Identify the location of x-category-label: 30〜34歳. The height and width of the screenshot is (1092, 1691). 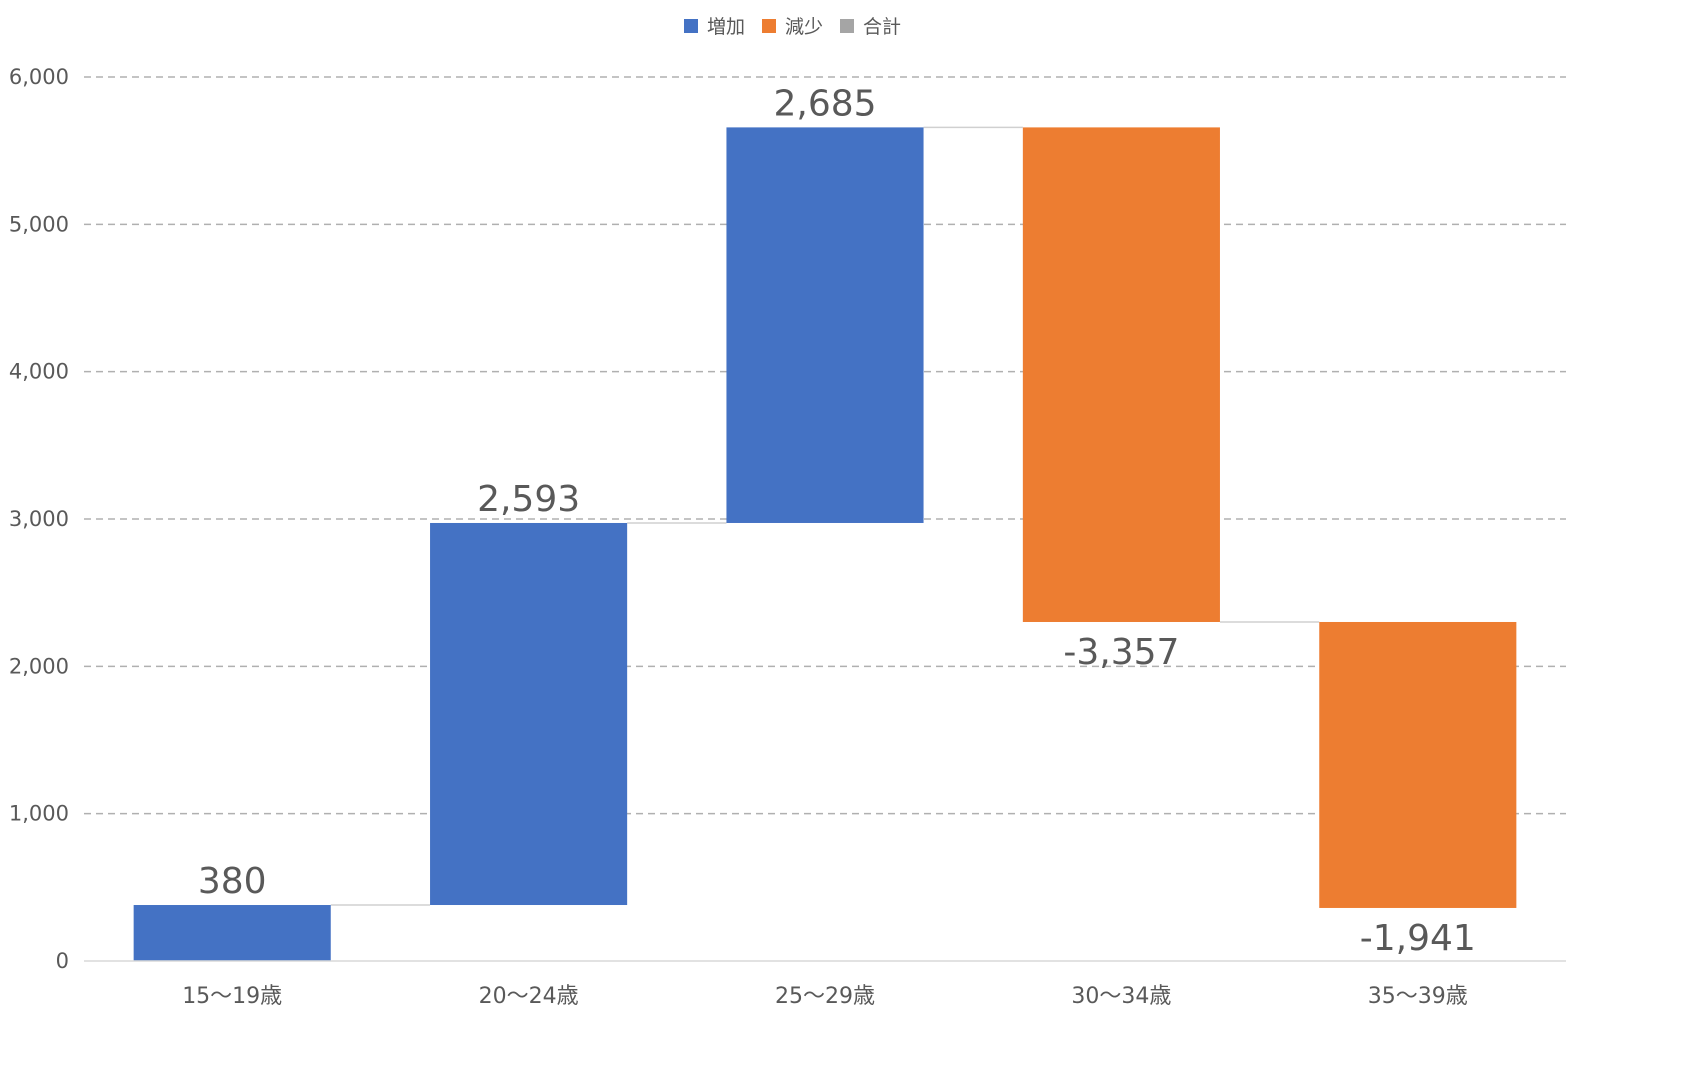
(1121, 996).